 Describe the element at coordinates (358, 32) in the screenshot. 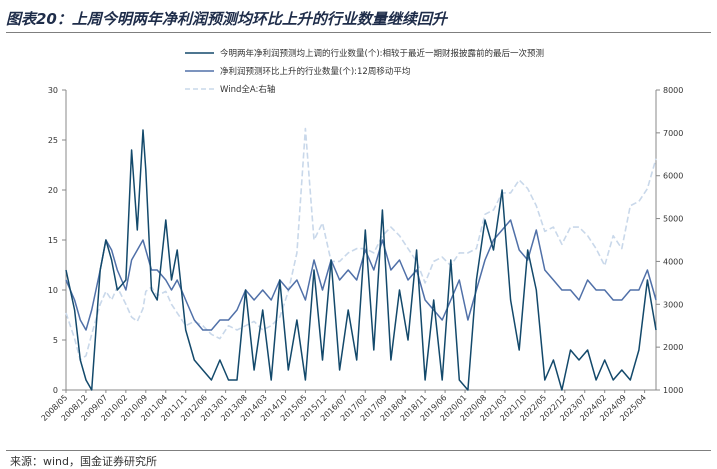

I see `title-divider` at that location.